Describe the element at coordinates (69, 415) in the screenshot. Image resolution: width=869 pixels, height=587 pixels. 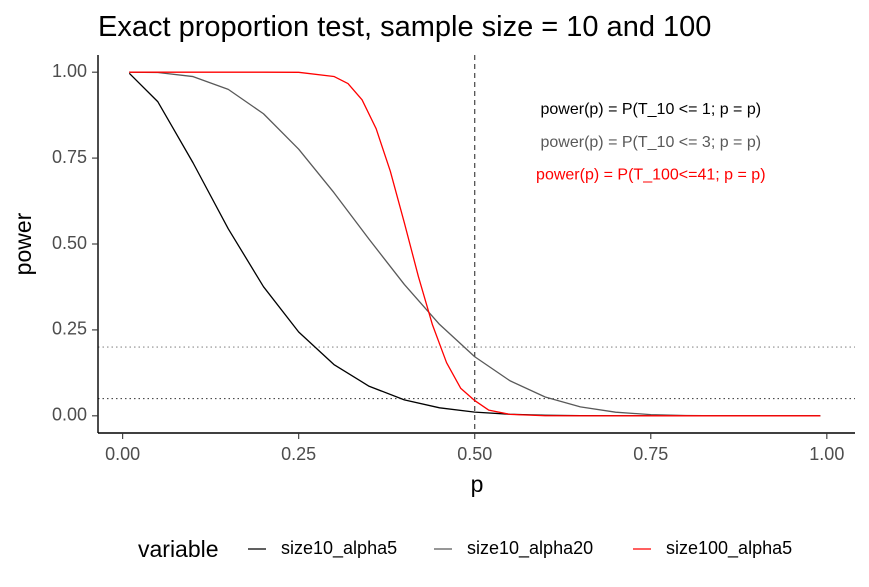
I see `y-tick-label: 0.00` at that location.